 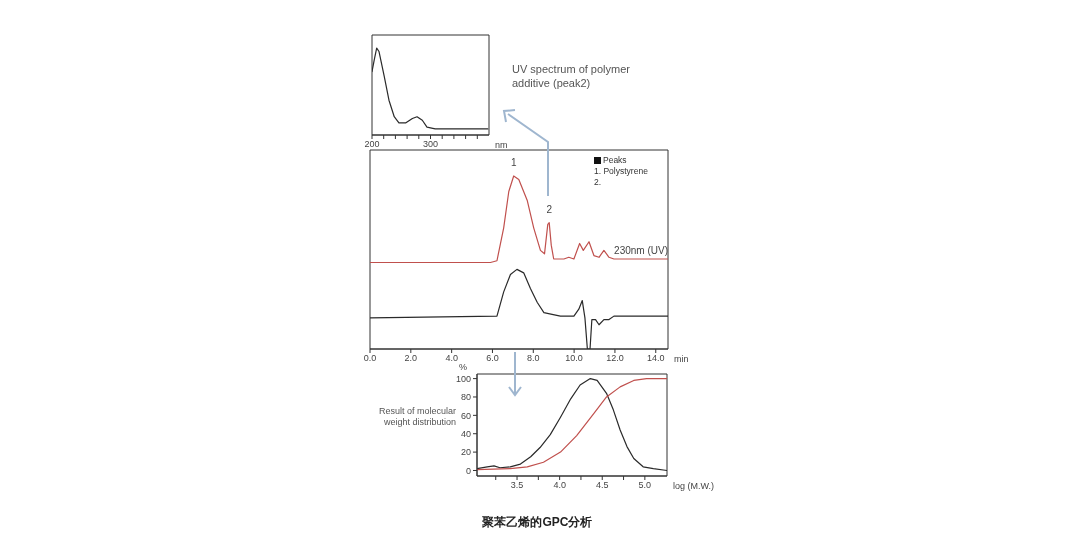 What do you see at coordinates (430, 144) in the screenshot?
I see `x-tick-label: 300` at bounding box center [430, 144].